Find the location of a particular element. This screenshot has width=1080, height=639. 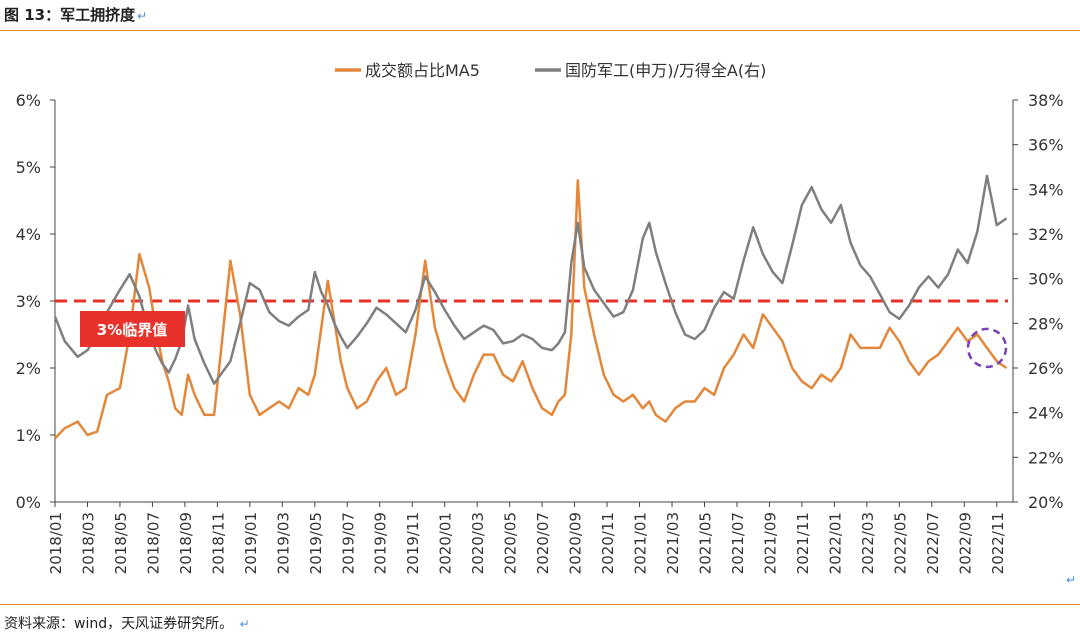

x-tick-label: 2022/09 is located at coordinates (965, 543).